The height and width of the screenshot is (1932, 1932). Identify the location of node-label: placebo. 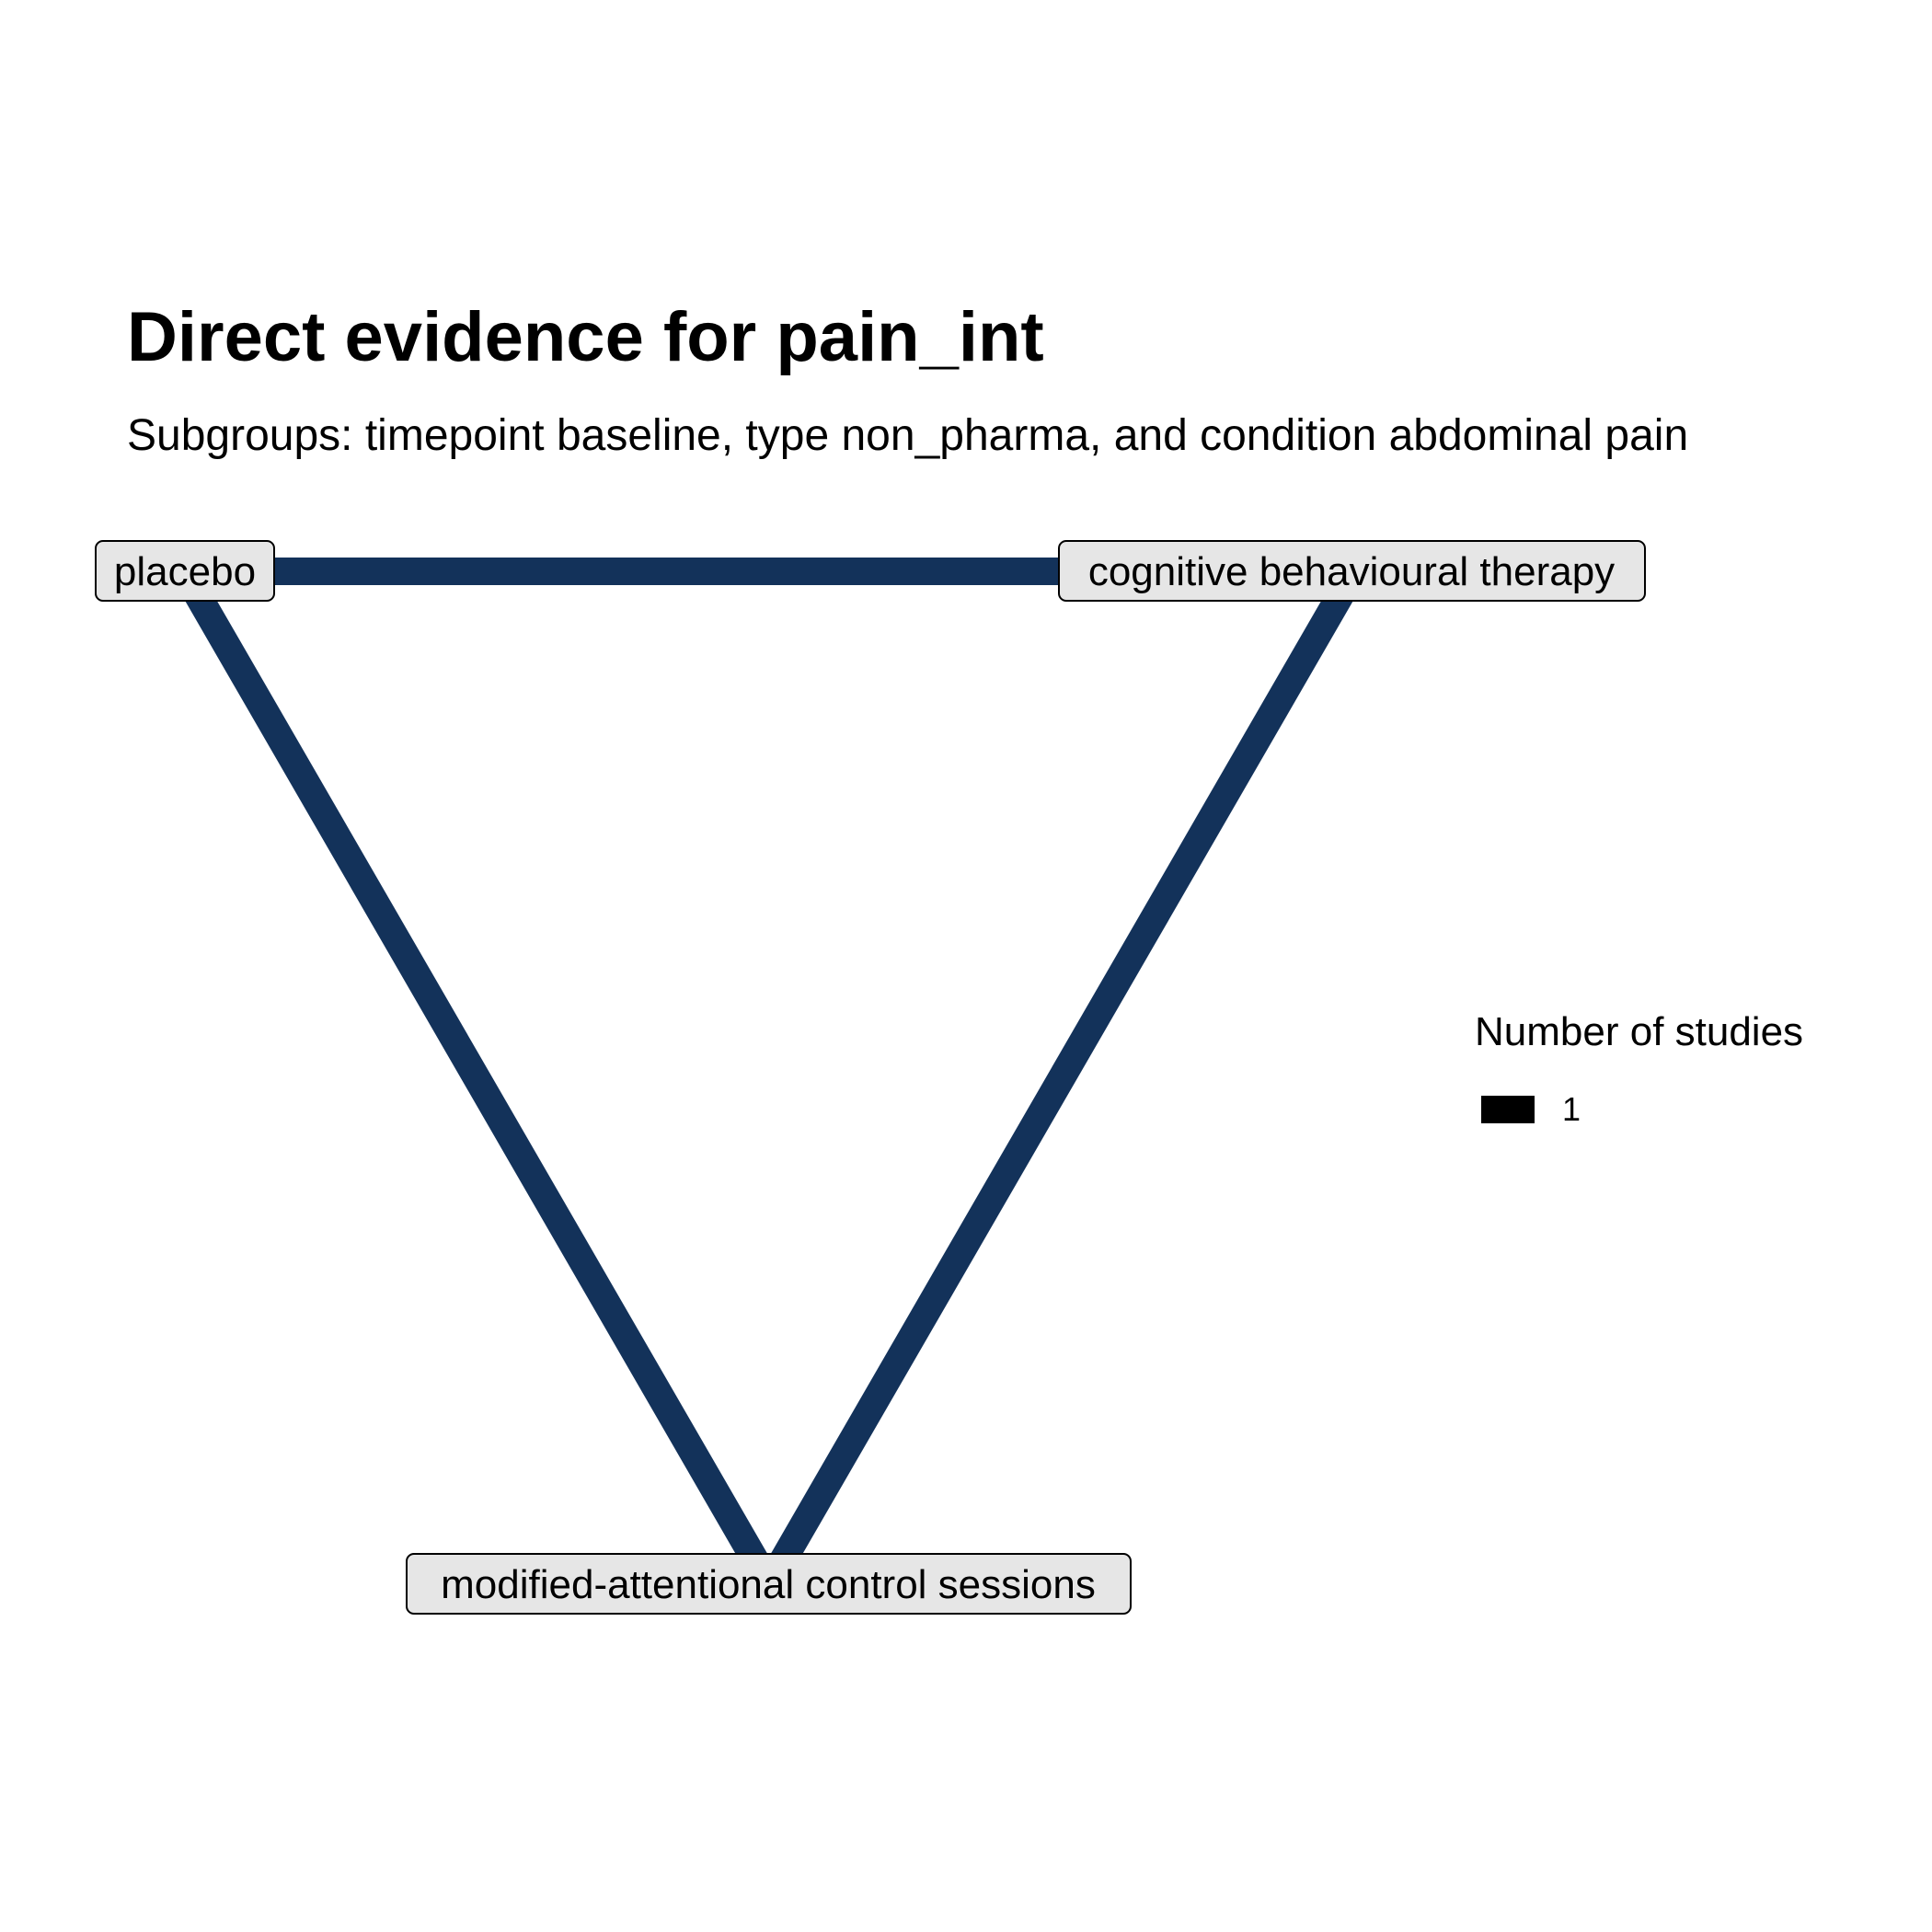
(185, 571).